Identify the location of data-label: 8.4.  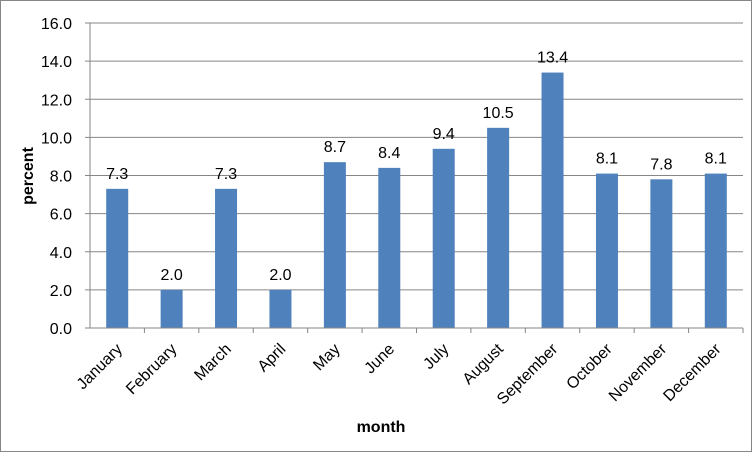
(389, 153).